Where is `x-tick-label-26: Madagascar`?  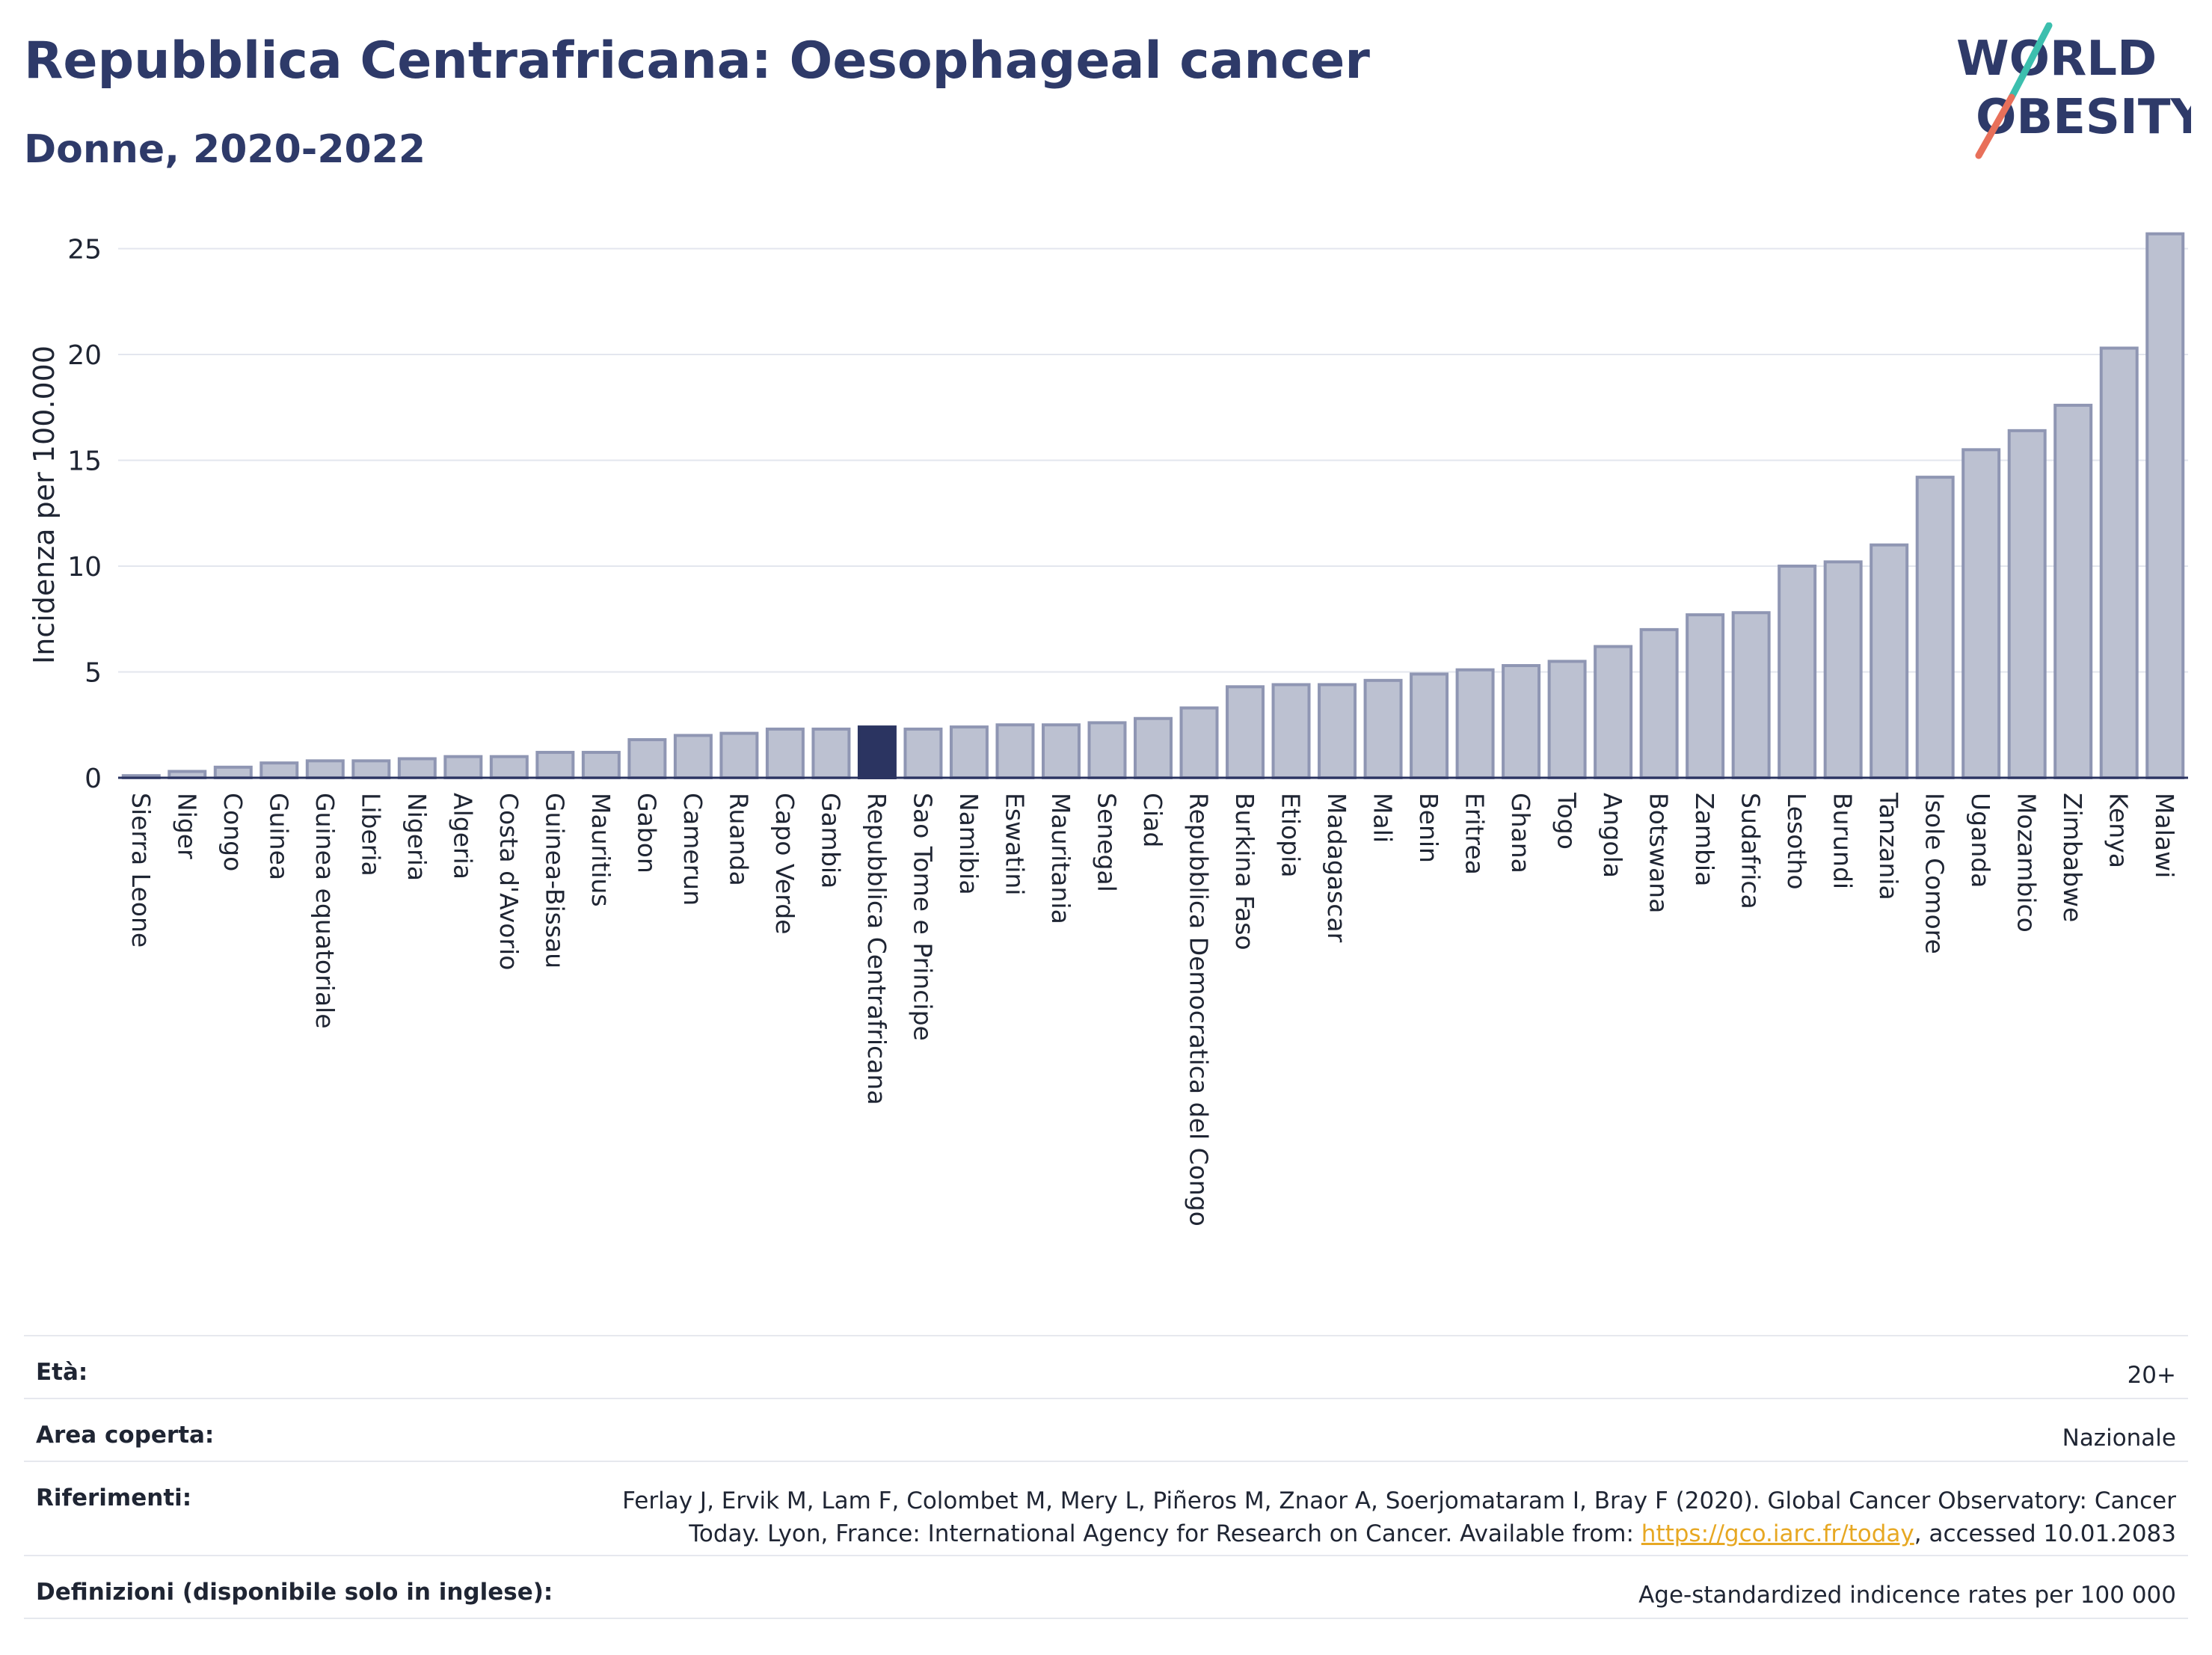 x-tick-label-26: Madagascar is located at coordinates (1336, 868).